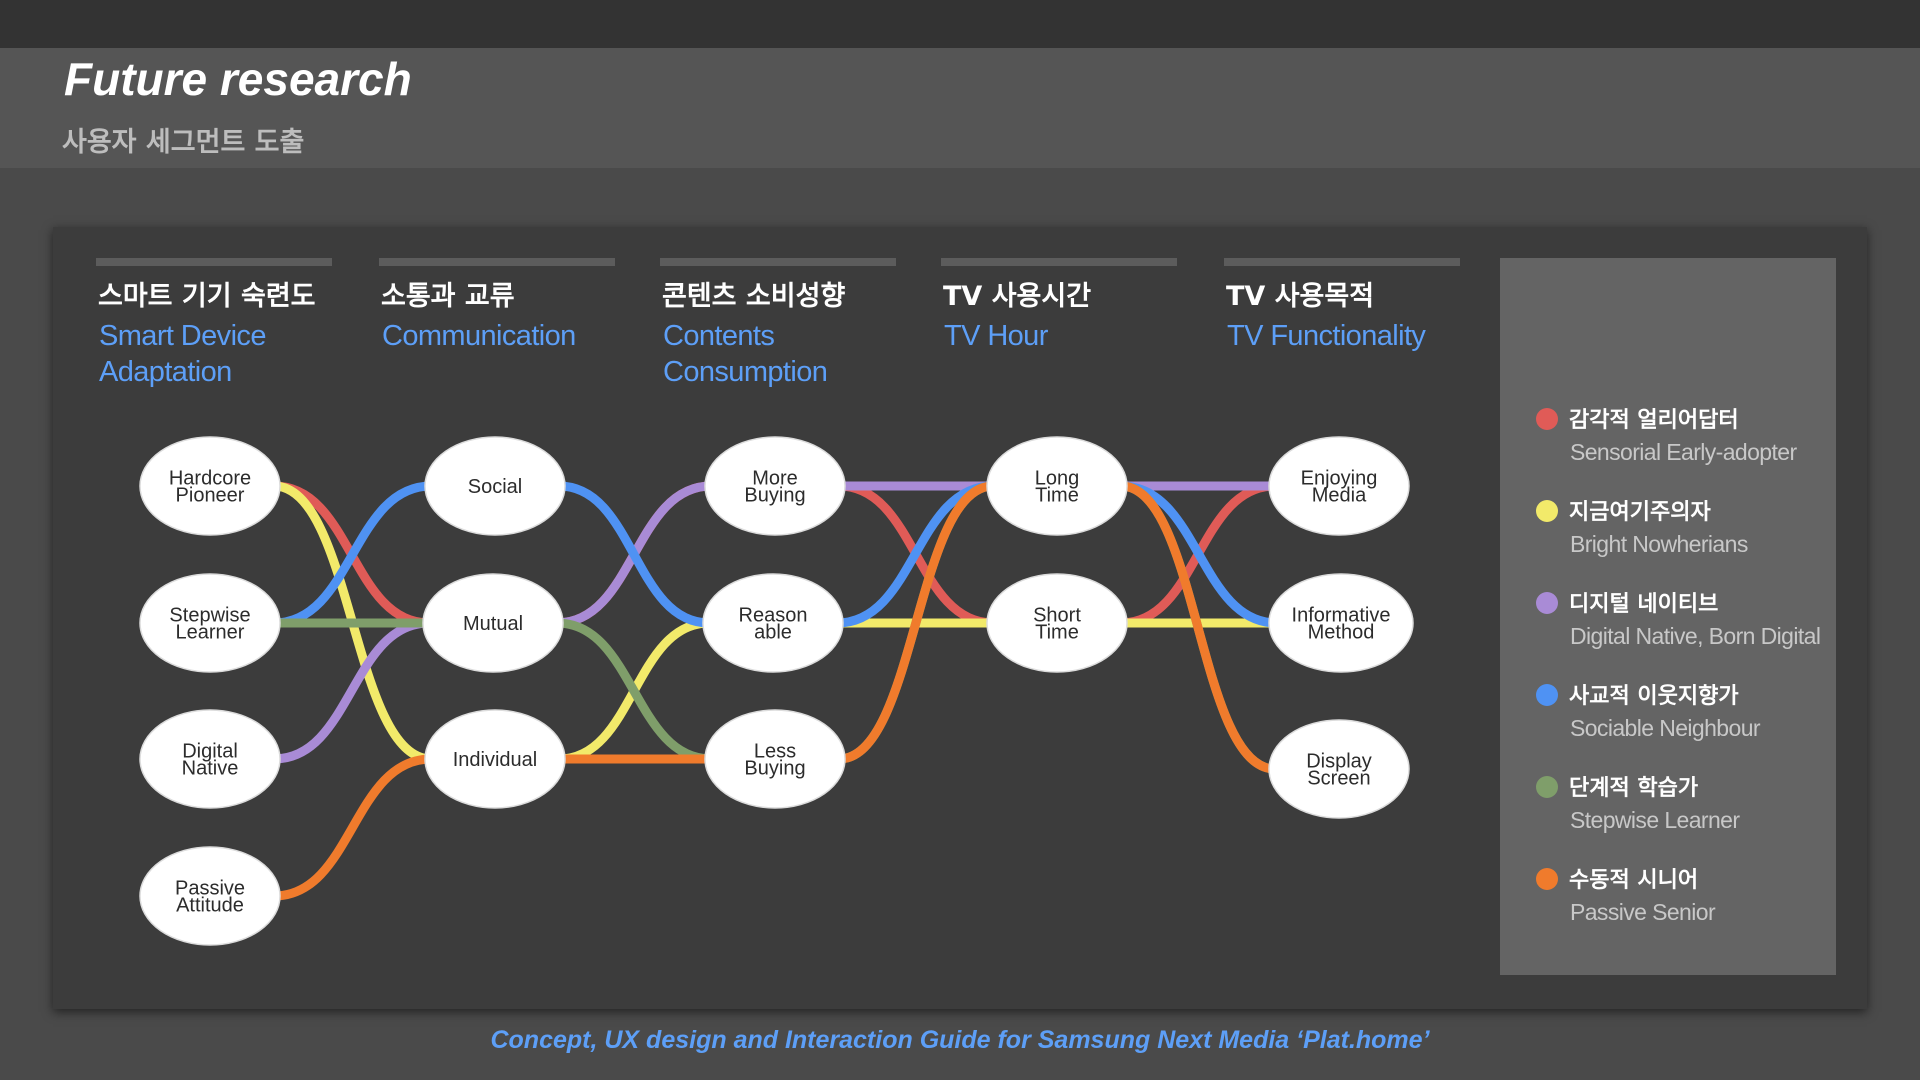  What do you see at coordinates (1678, 620) in the screenshot?
I see `legend-item-digital-native-born-digital: 디지털 네이티브 Digital Native, Born Digital` at bounding box center [1678, 620].